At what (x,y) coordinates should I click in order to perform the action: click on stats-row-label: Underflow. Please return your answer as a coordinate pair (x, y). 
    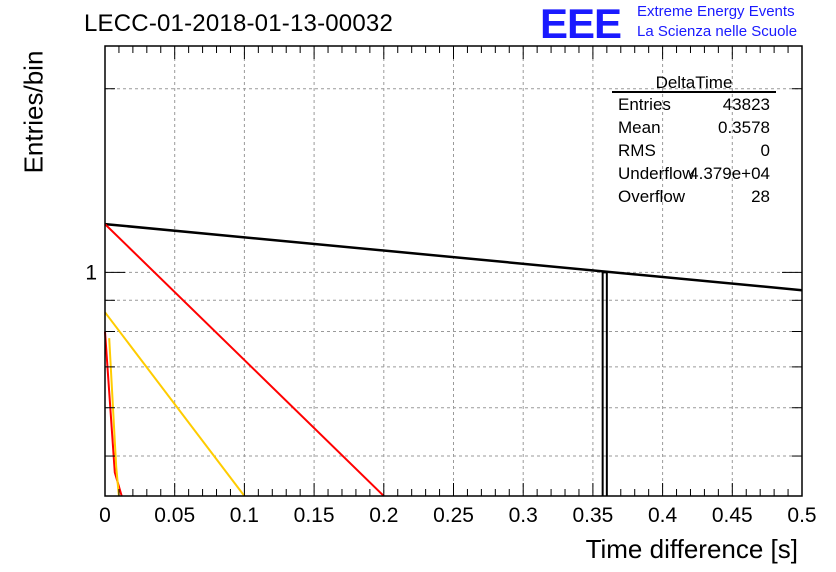
    Looking at the image, I should click on (656, 173).